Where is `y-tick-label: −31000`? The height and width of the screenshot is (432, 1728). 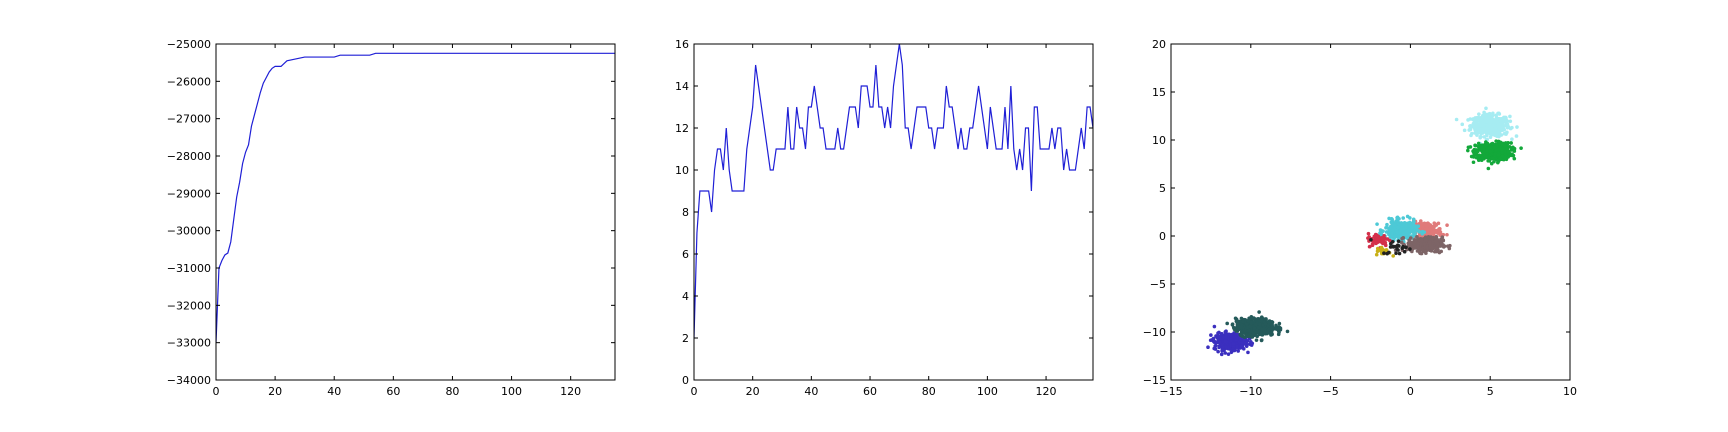
y-tick-label: −31000 is located at coordinates (189, 268).